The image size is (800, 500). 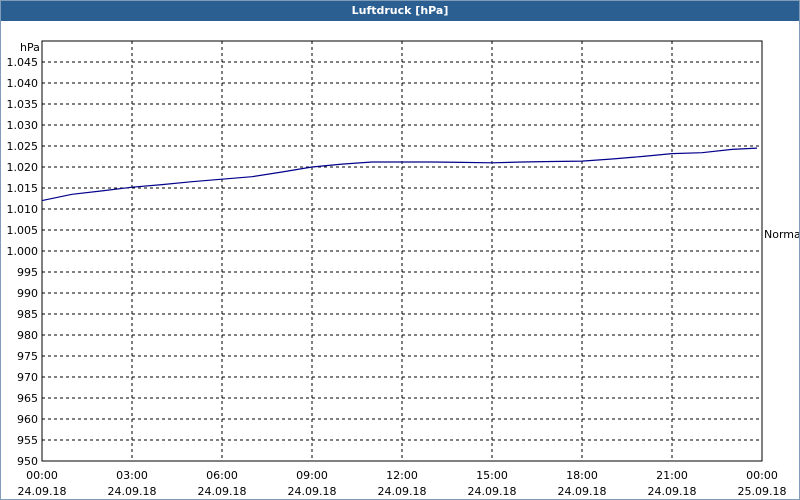 What do you see at coordinates (312, 475) in the screenshot?
I see `x-tick-time-label: 09:00` at bounding box center [312, 475].